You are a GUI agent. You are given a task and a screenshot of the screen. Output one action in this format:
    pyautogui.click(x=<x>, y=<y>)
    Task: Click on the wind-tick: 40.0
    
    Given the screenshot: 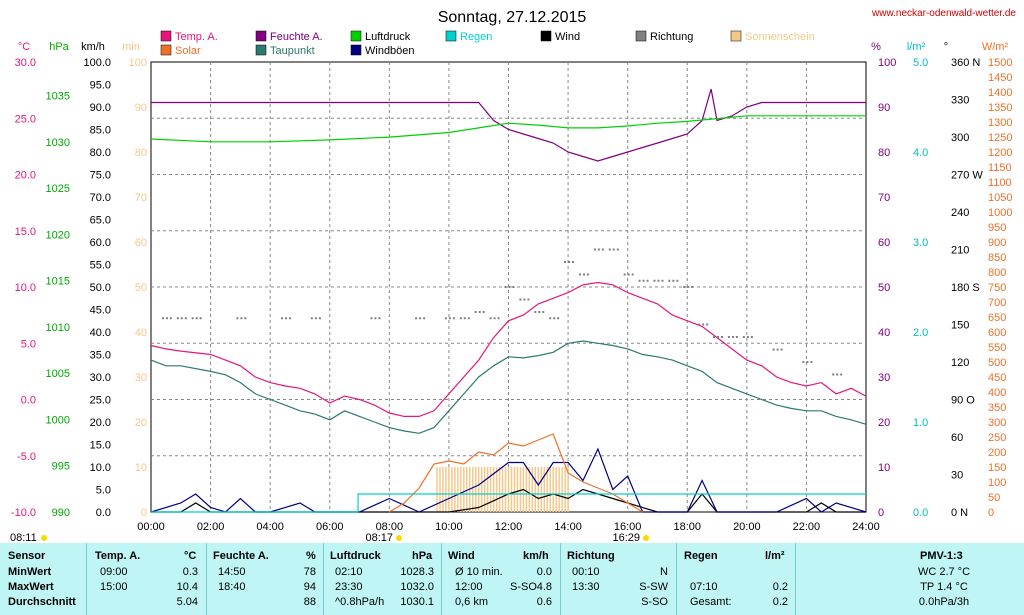 What is the action you would take?
    pyautogui.click(x=100, y=333)
    